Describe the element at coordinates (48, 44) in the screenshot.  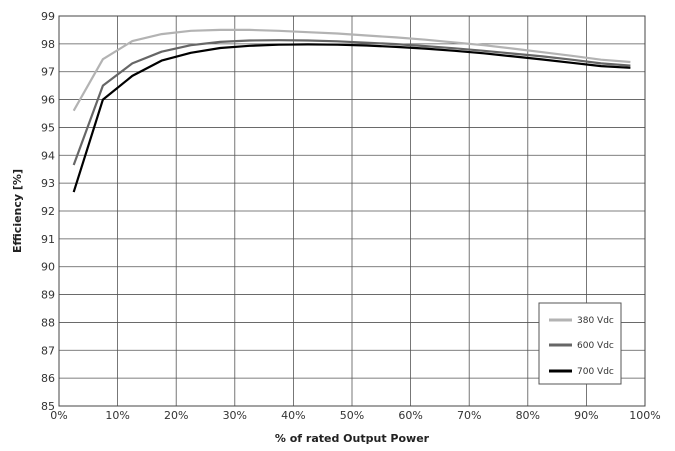
I see `y-tick-label: 98` at that location.